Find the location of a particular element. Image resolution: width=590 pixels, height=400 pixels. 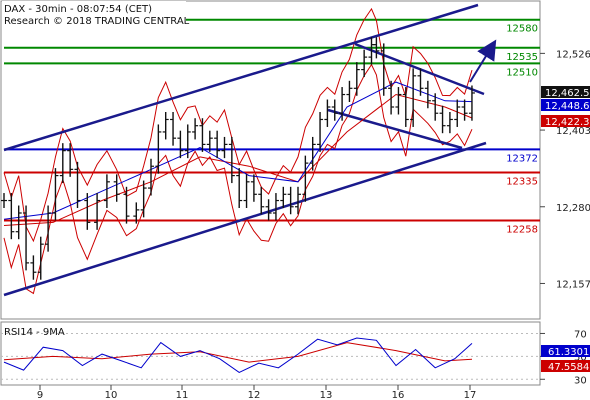

forecast-arrow is located at coordinates (483, 61).